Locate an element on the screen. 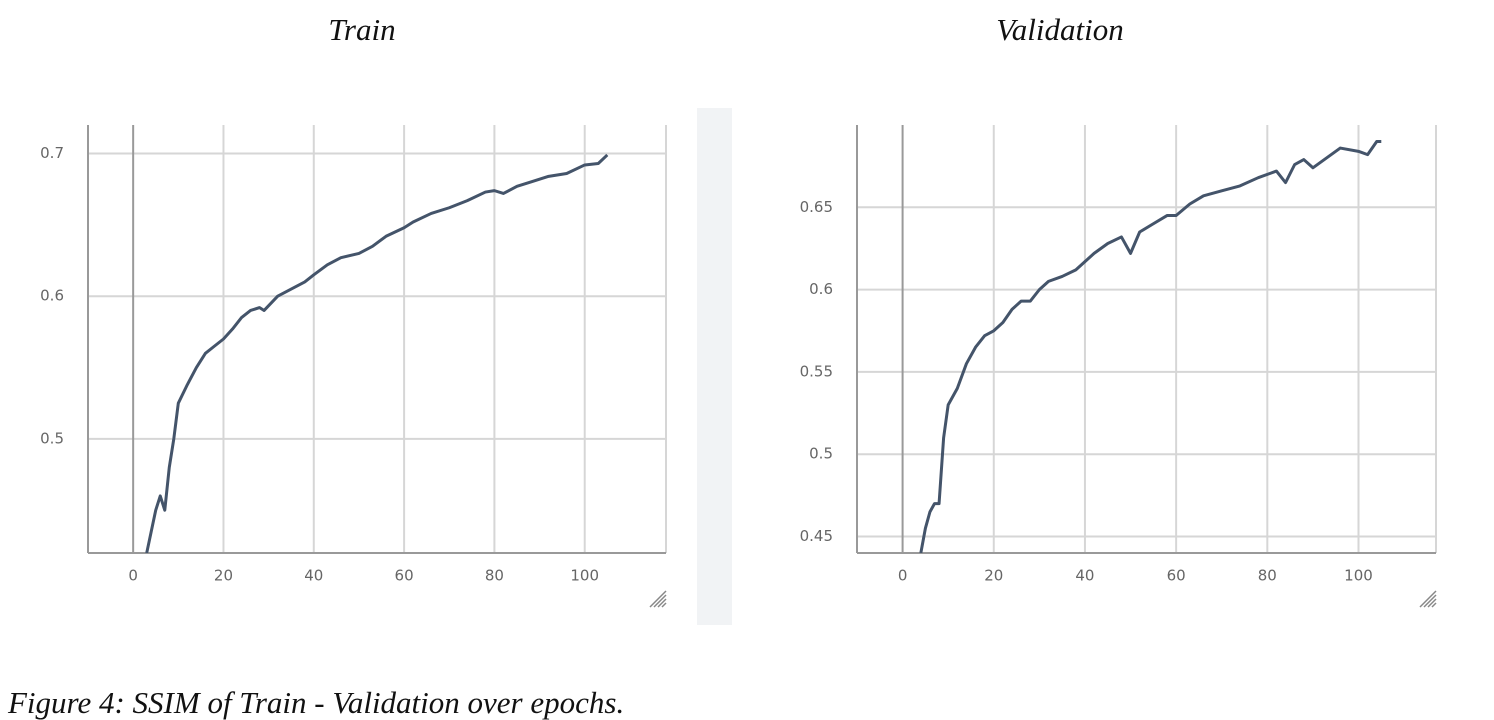  separator is located at coordinates (714, 366).